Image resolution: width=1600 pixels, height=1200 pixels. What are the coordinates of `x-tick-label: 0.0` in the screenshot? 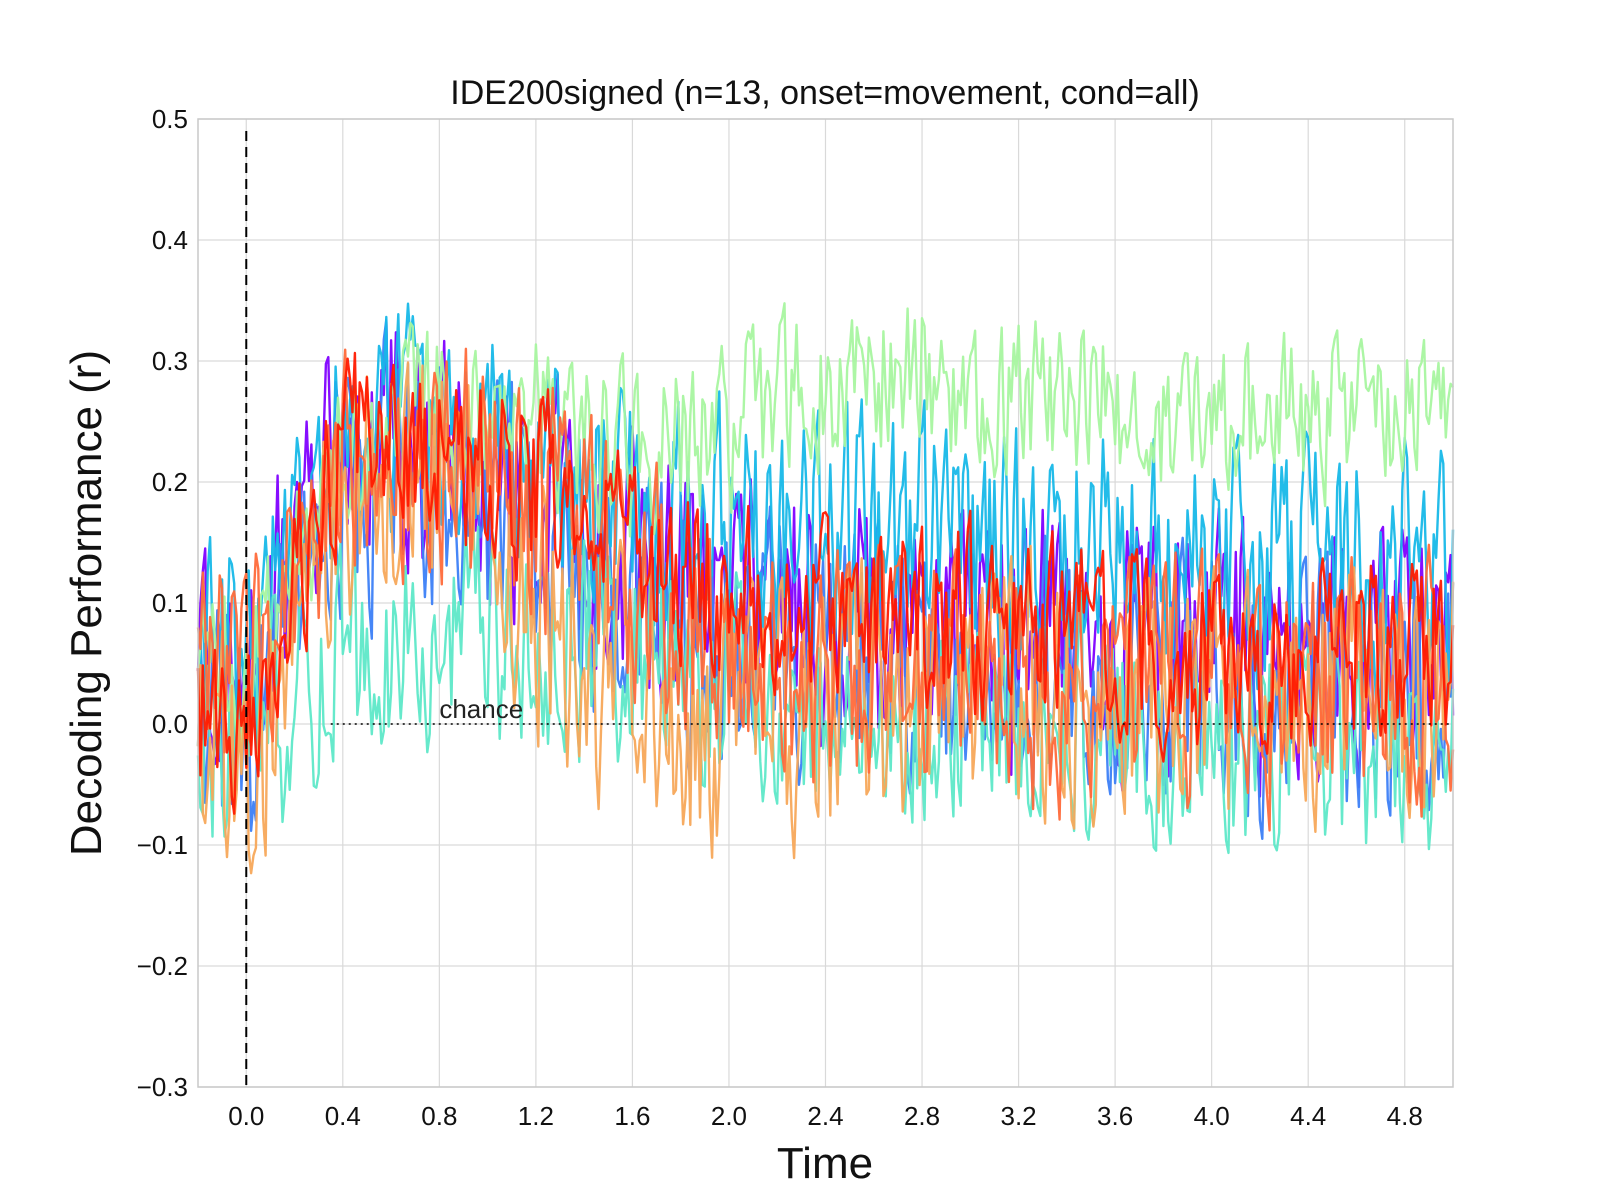 It's located at (246, 1116).